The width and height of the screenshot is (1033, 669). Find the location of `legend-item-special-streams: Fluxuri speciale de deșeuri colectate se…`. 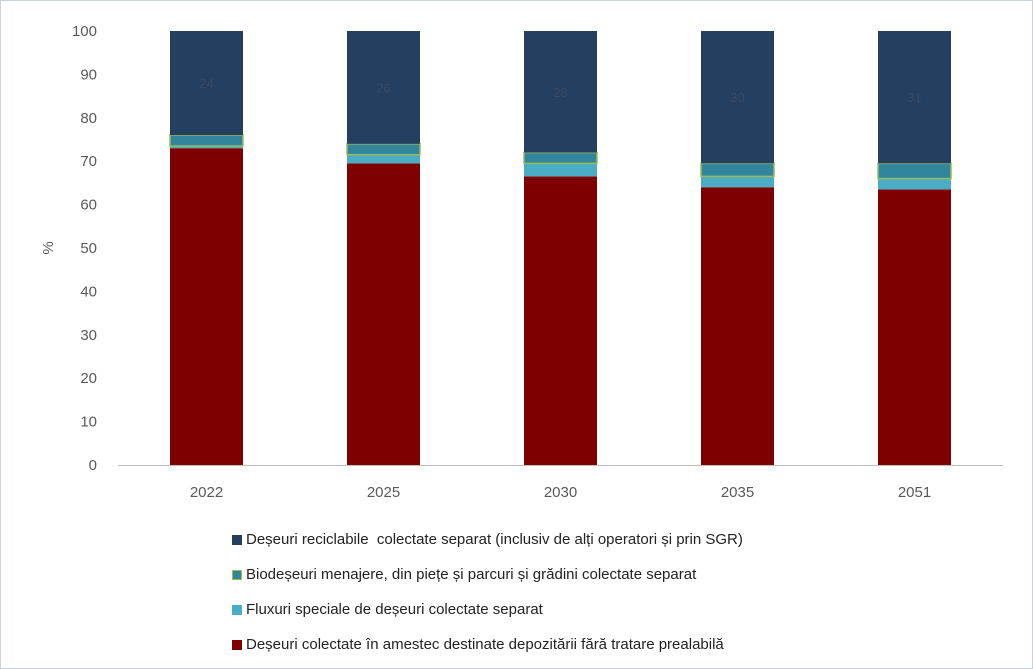

legend-item-special-streams: Fluxuri speciale de deșeuri colectate se… is located at coordinates (487, 609).